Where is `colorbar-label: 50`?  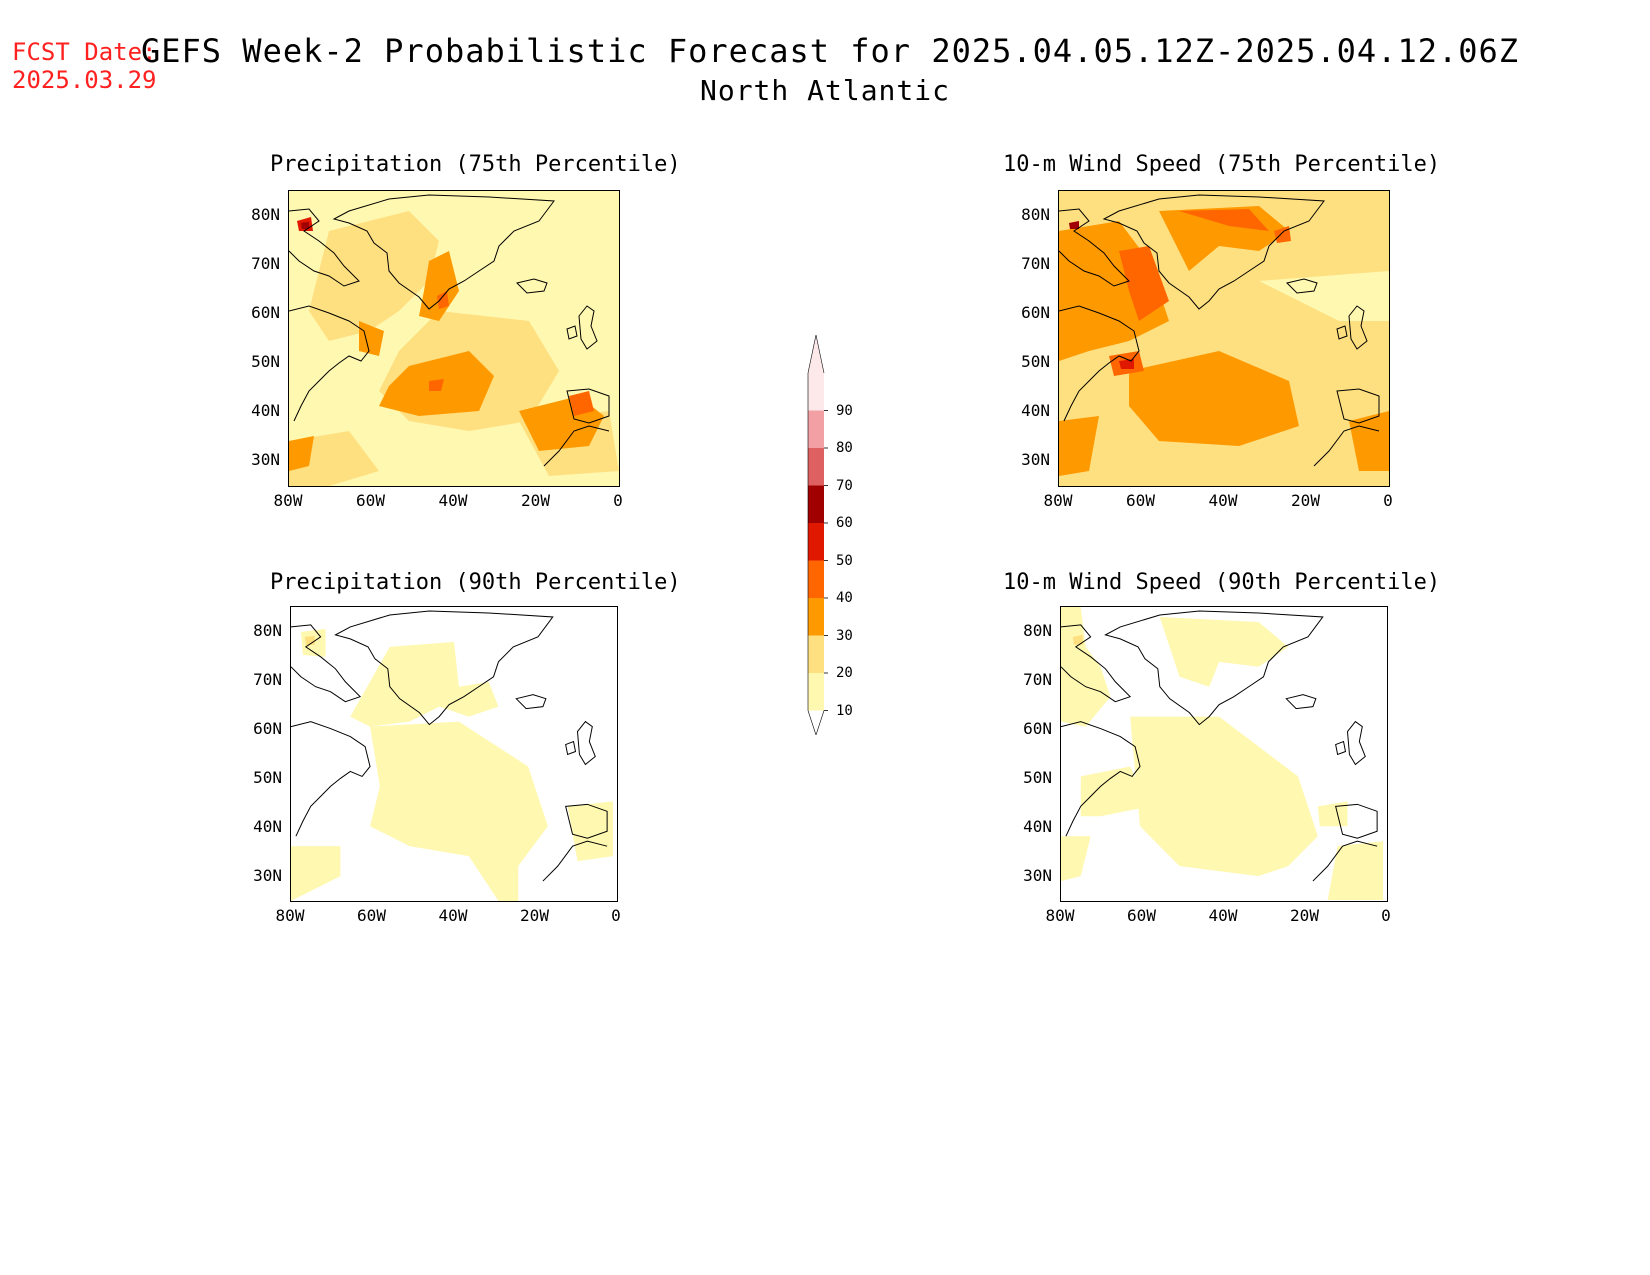
colorbar-label: 50 is located at coordinates (844, 560).